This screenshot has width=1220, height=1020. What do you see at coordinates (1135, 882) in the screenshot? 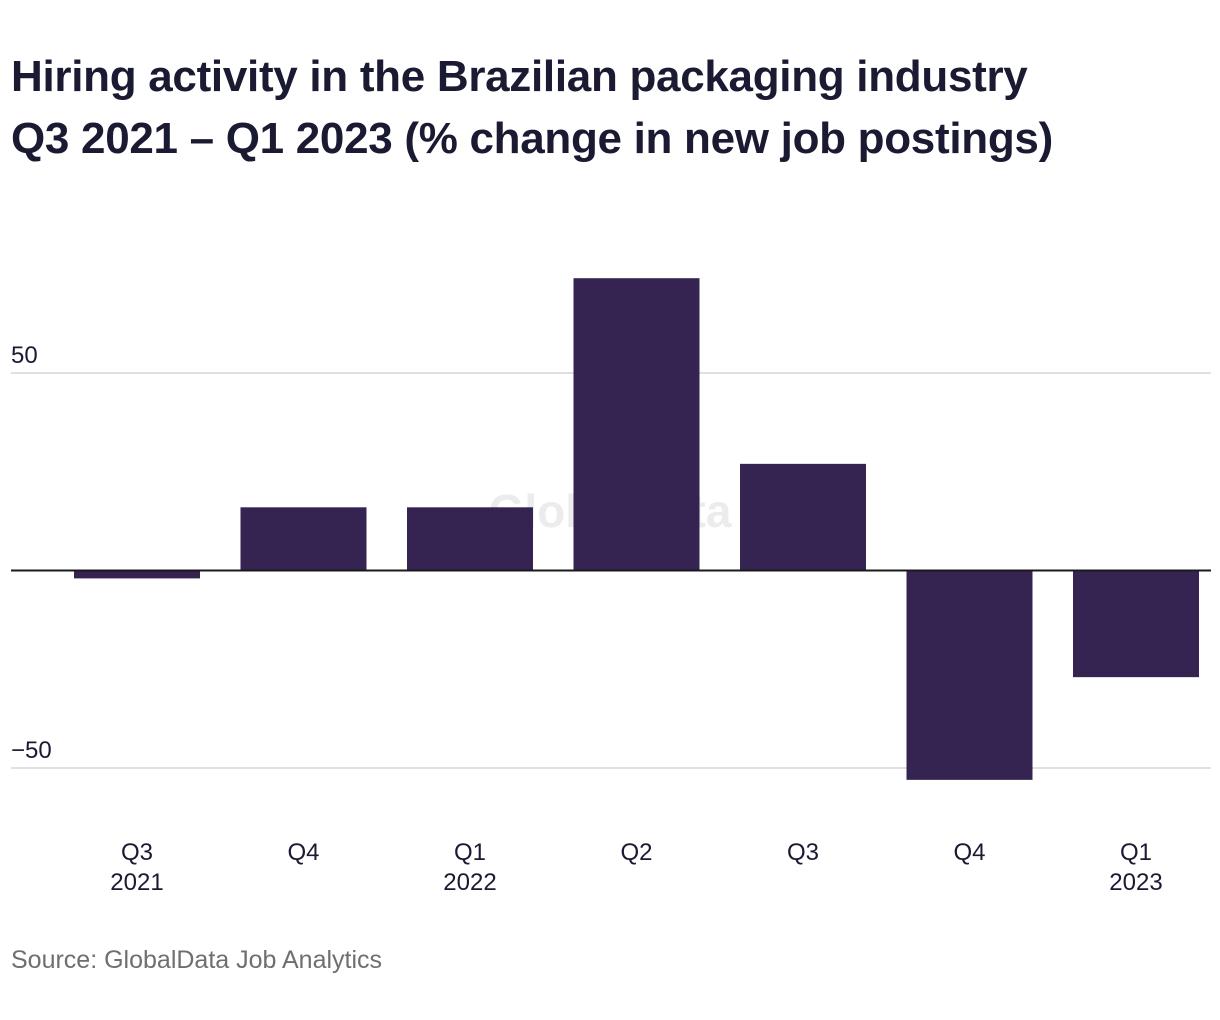
I see `x-tick-year-label: 2023` at bounding box center [1135, 882].